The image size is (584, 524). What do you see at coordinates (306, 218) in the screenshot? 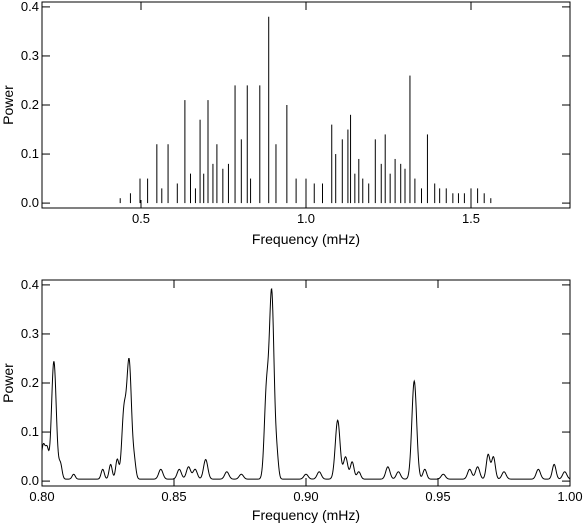
I see `x-tick-label: 1.0` at bounding box center [306, 218].